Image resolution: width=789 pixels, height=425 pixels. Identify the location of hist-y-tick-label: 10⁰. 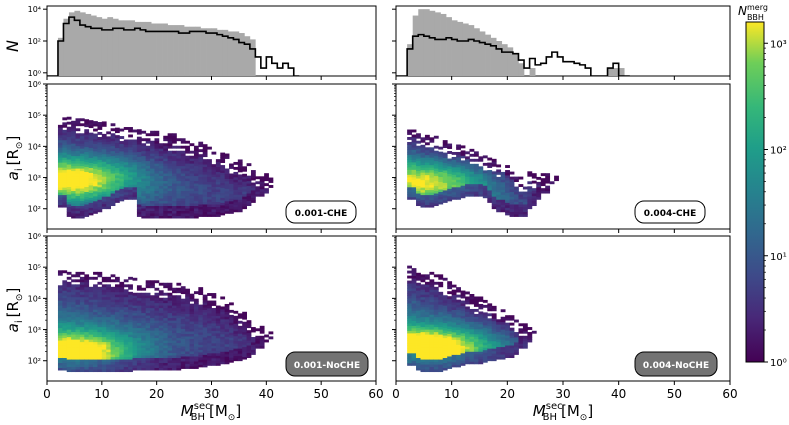
(34, 73).